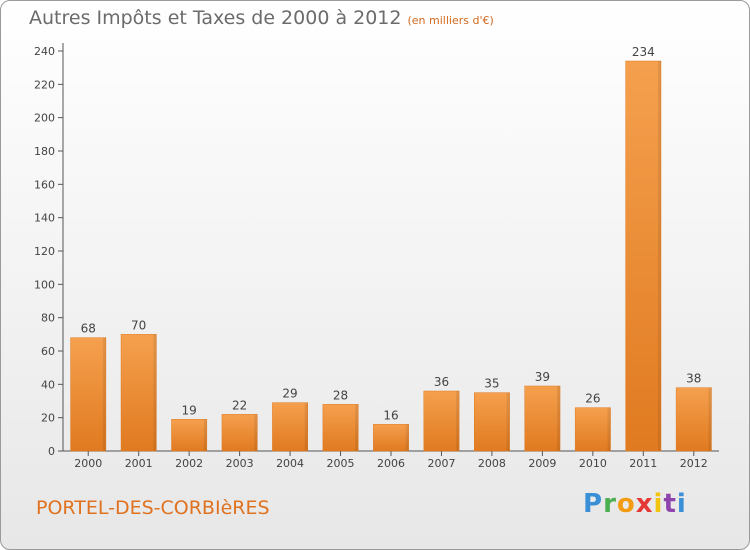  Describe the element at coordinates (508, 421) in the screenshot. I see `bar-shade-2008` at that location.